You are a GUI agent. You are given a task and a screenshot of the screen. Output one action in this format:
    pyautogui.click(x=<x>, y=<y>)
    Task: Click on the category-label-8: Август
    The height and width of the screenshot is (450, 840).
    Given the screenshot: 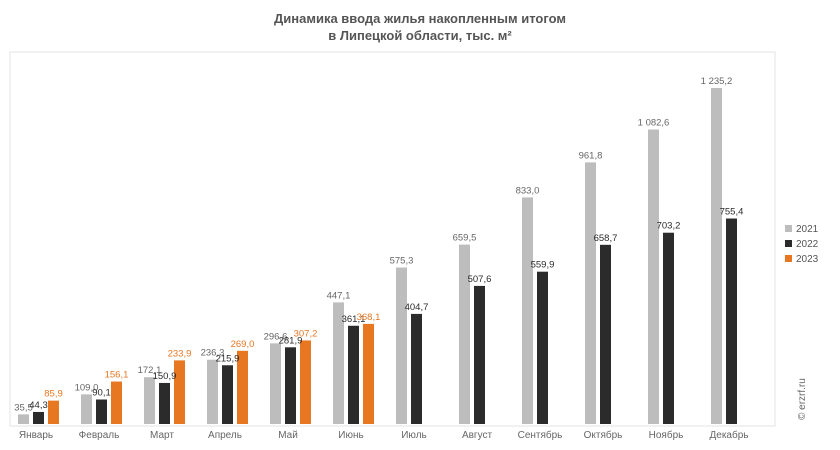 What is the action you would take?
    pyautogui.click(x=477, y=435)
    